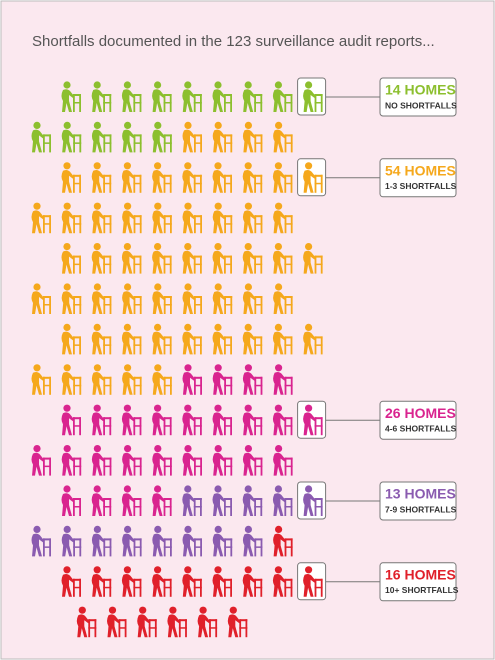 The height and width of the screenshot is (660, 495). Describe the element at coordinates (421, 105) in the screenshot. I see `category-label: NO SHORTFALLS` at that location.